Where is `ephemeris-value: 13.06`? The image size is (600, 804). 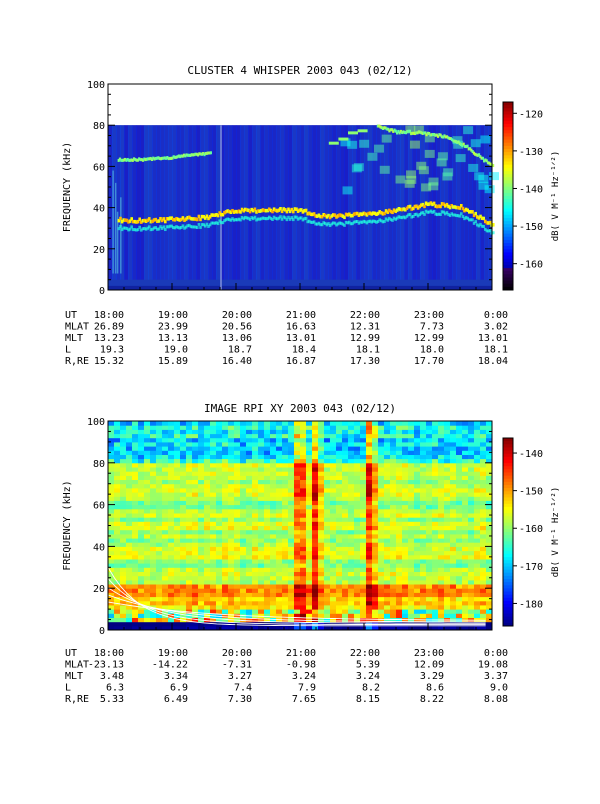
ephemeris-value: 13.06 is located at coordinates (237, 338).